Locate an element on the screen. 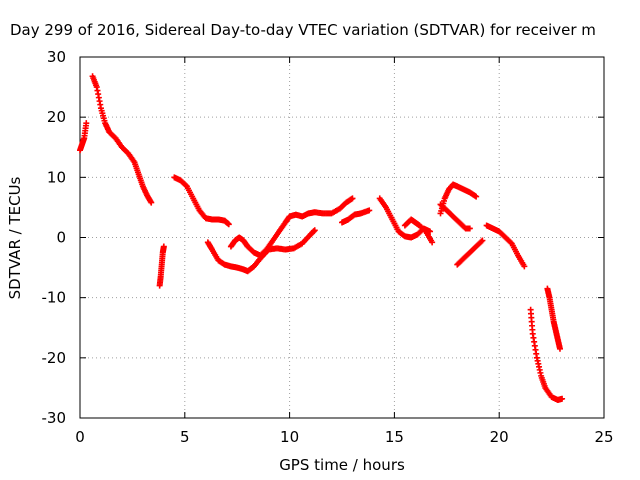  x-tick-label: 5 is located at coordinates (185, 437).